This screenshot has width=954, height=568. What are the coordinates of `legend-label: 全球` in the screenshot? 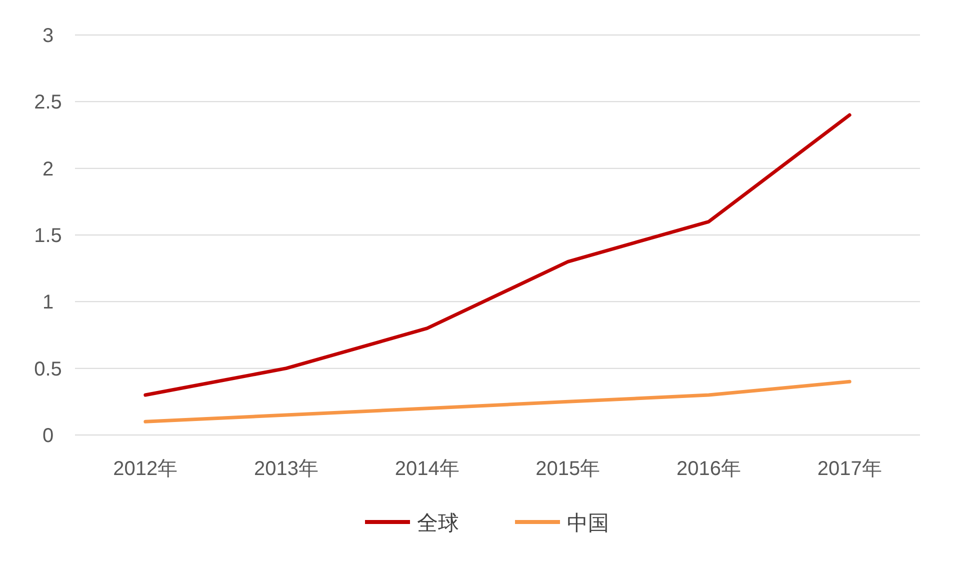 It's located at (438, 523).